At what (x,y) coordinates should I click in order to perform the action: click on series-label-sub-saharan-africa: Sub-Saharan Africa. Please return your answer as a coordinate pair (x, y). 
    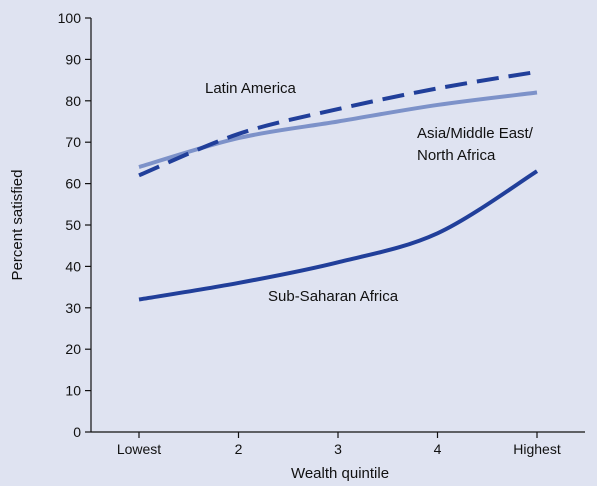
    Looking at the image, I should click on (333, 296).